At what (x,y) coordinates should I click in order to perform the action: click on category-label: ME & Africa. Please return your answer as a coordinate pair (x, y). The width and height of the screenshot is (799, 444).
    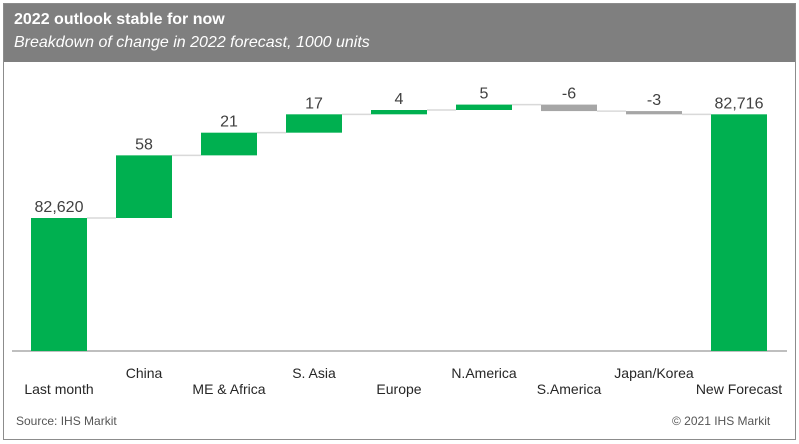
    Looking at the image, I should click on (228, 389).